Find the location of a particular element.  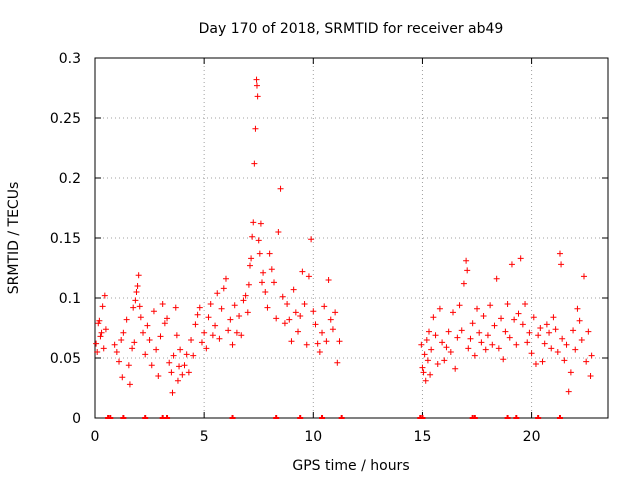

y-axis-label: SRMTID / TECUs is located at coordinates (14, 238).